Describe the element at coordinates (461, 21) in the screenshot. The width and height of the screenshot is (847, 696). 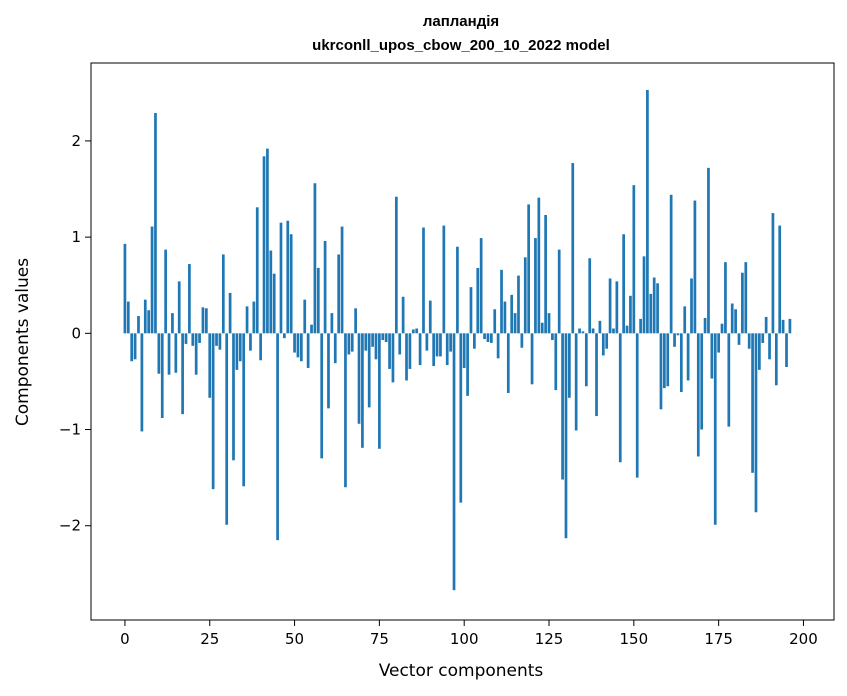
I see `chart-title-line1: лапландія` at that location.